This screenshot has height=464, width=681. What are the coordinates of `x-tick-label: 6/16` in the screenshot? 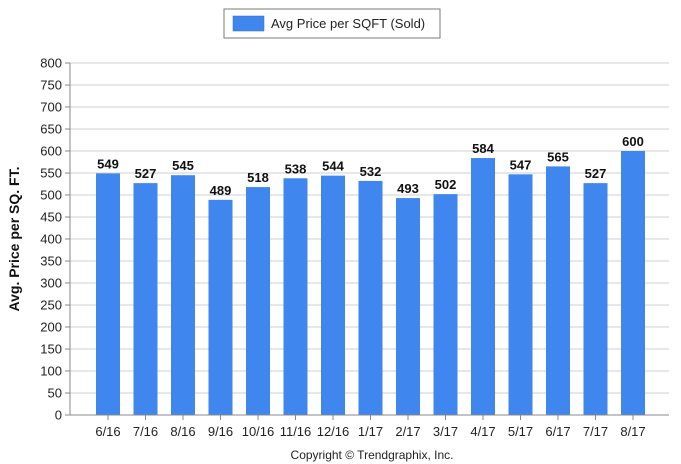 It's located at (107, 431).